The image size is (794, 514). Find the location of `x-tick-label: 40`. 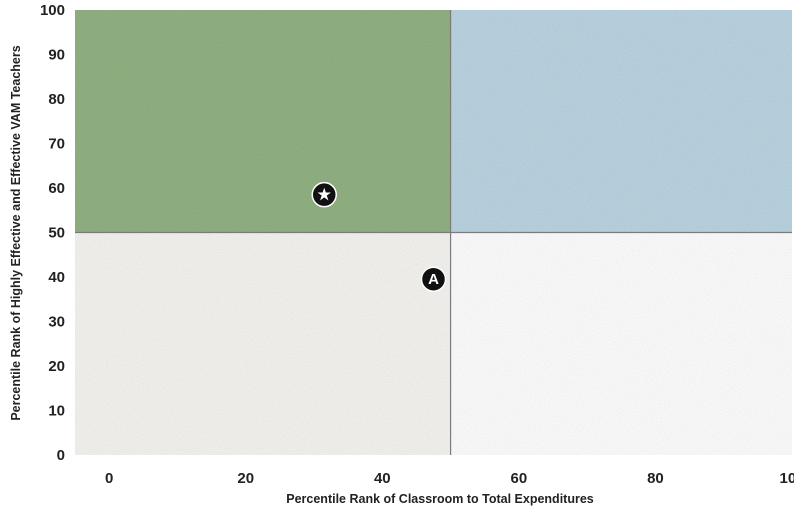

x-tick-label: 40 is located at coordinates (382, 478).